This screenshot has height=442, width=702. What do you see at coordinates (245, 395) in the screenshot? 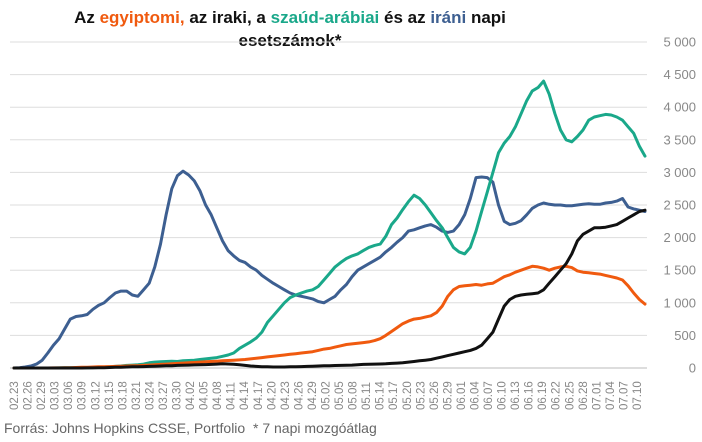
I see `x-tick-label: 04.14` at bounding box center [245, 395].